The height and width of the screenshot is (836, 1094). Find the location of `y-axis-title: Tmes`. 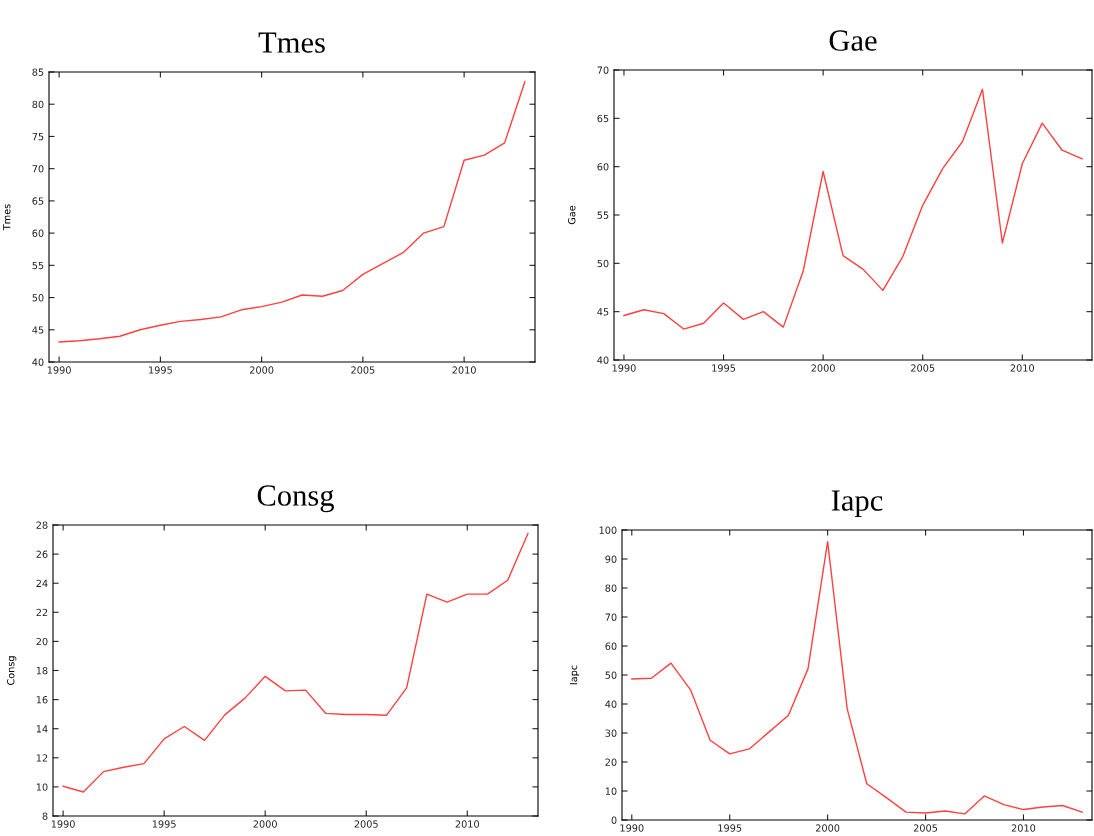

y-axis-title: Tmes is located at coordinates (7, 217).